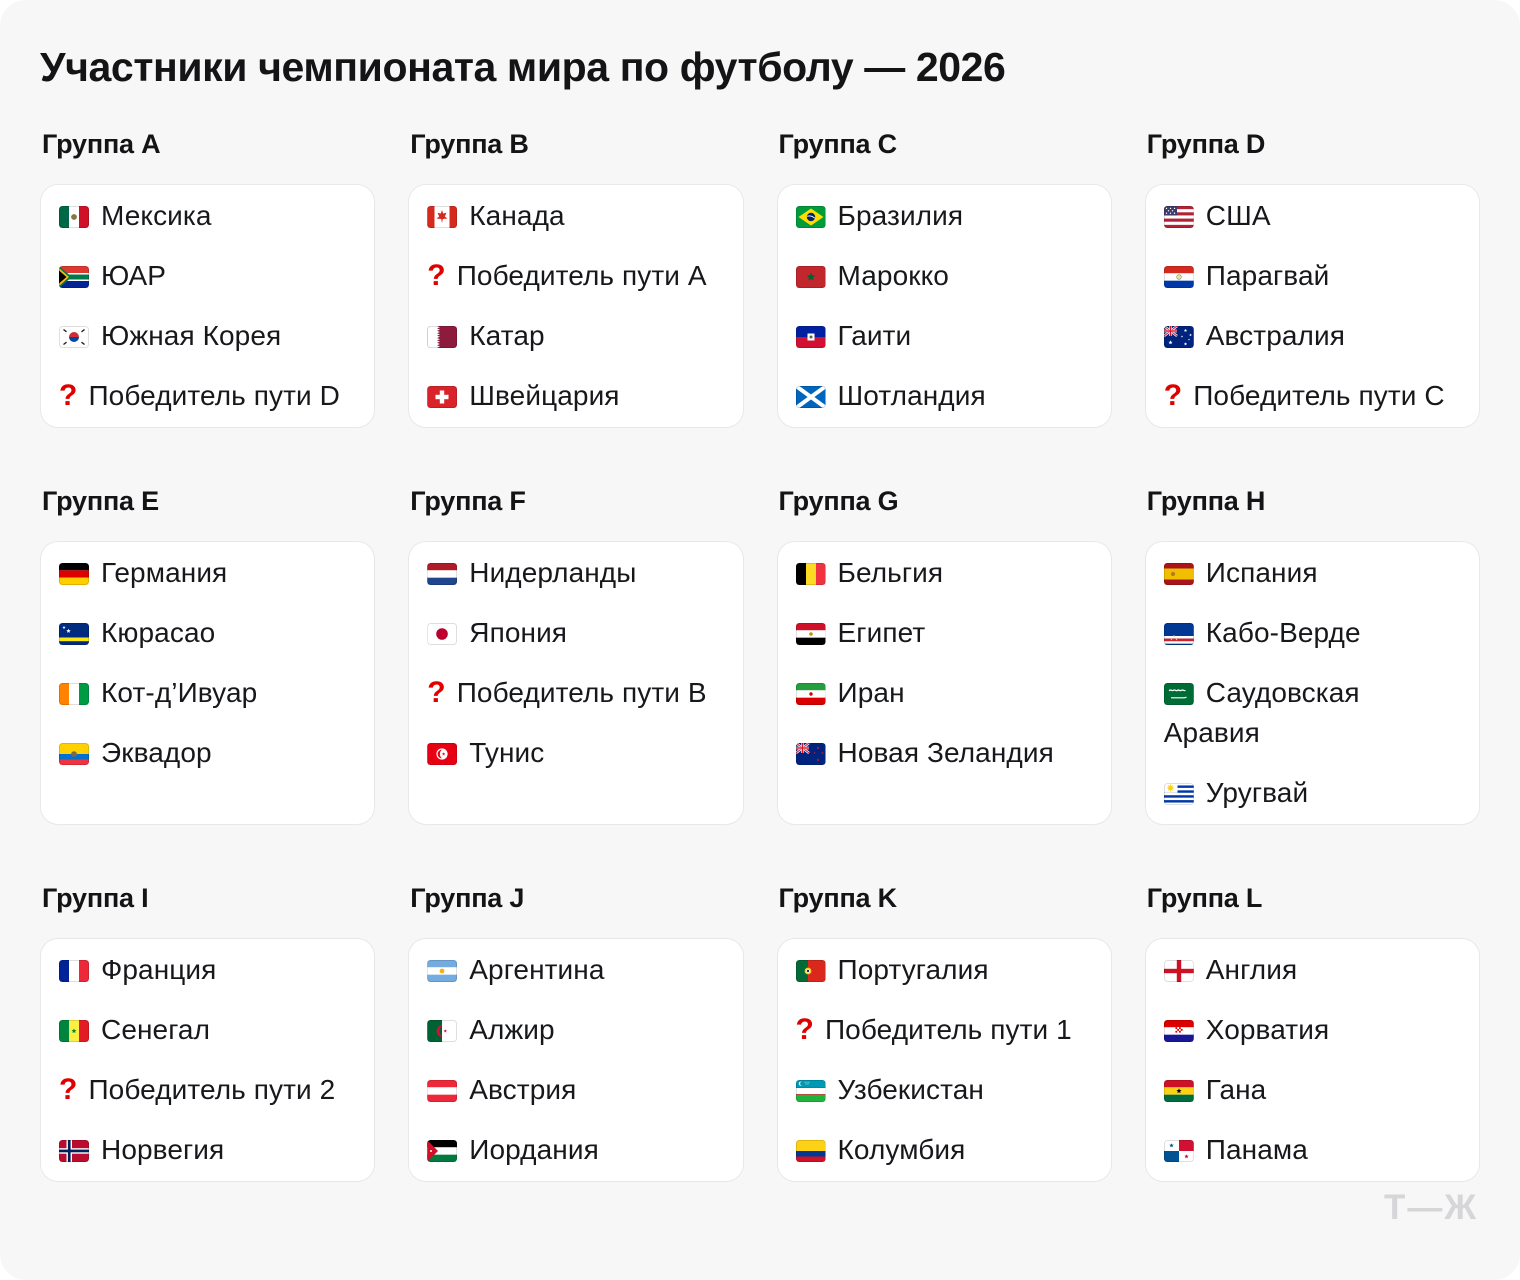 The image size is (1520, 1280). What do you see at coordinates (80, 215) in the screenshot?
I see `flag-mx-icon` at bounding box center [80, 215].